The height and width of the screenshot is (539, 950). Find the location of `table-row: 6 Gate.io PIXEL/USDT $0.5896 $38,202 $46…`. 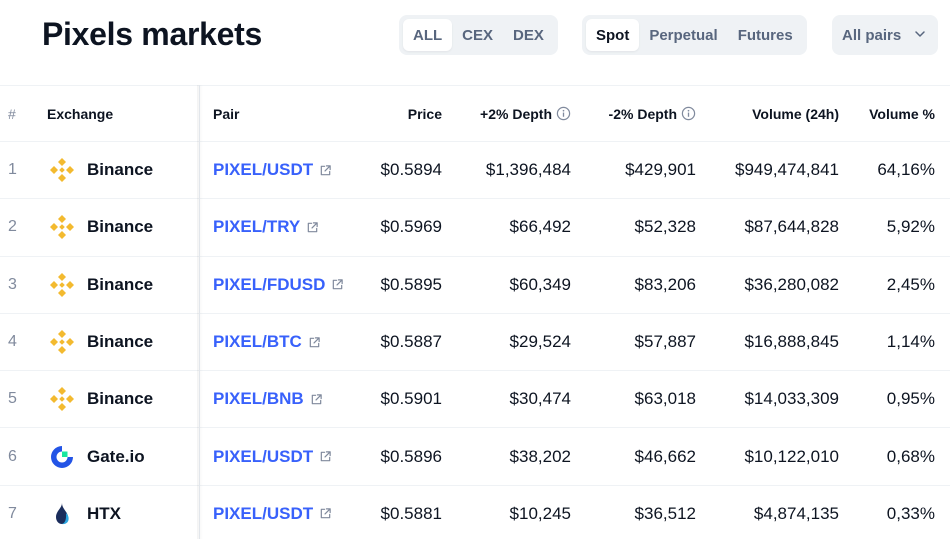

table-row: 6 Gate.io PIXEL/USDT $0.5896 $38,202 $46… is located at coordinates (475, 457).